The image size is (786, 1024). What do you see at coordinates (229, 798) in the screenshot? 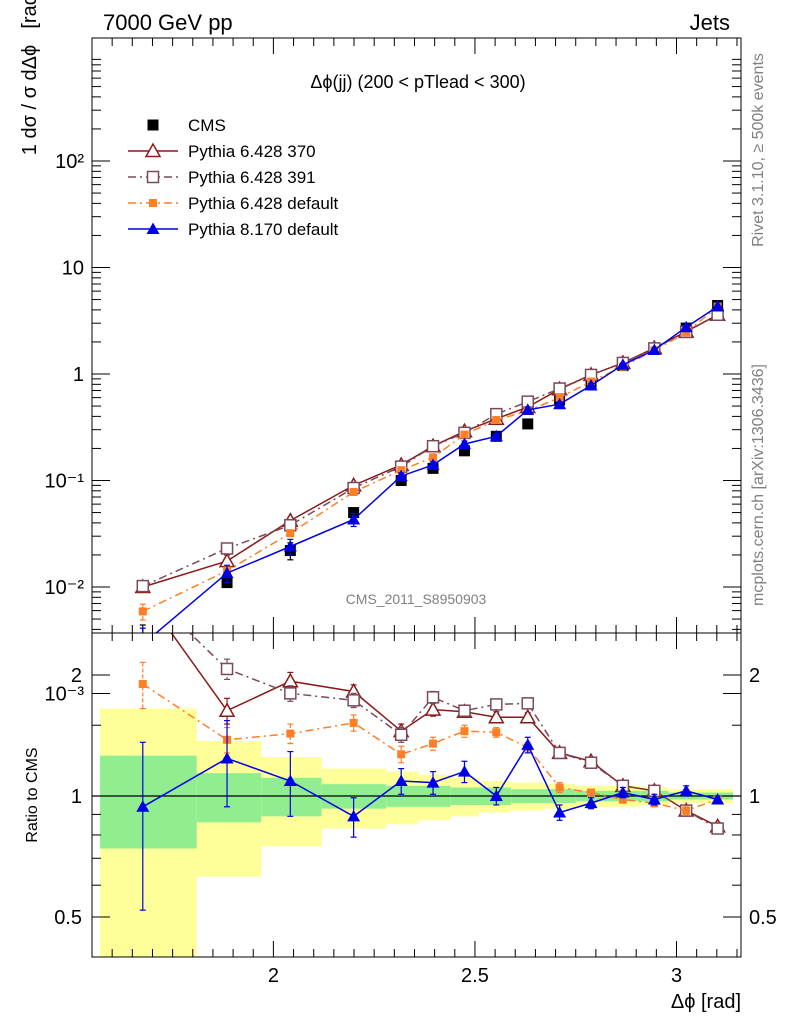
I see `band-inner` at bounding box center [229, 798].